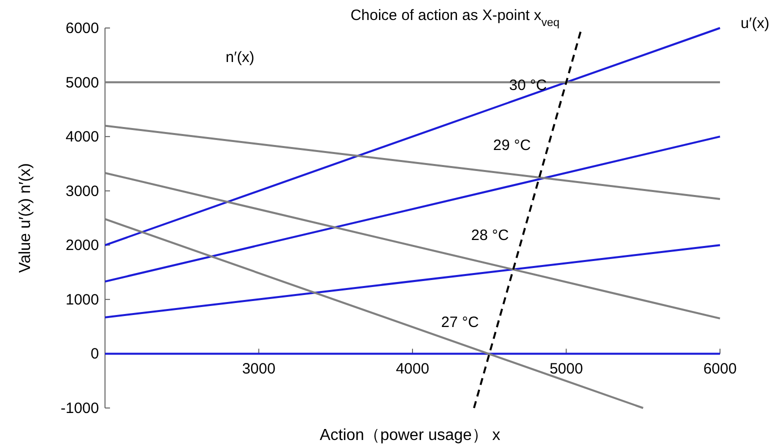 This screenshot has height=447, width=783. What do you see at coordinates (720, 369) in the screenshot?
I see `x-tick-label: 6000` at bounding box center [720, 369].